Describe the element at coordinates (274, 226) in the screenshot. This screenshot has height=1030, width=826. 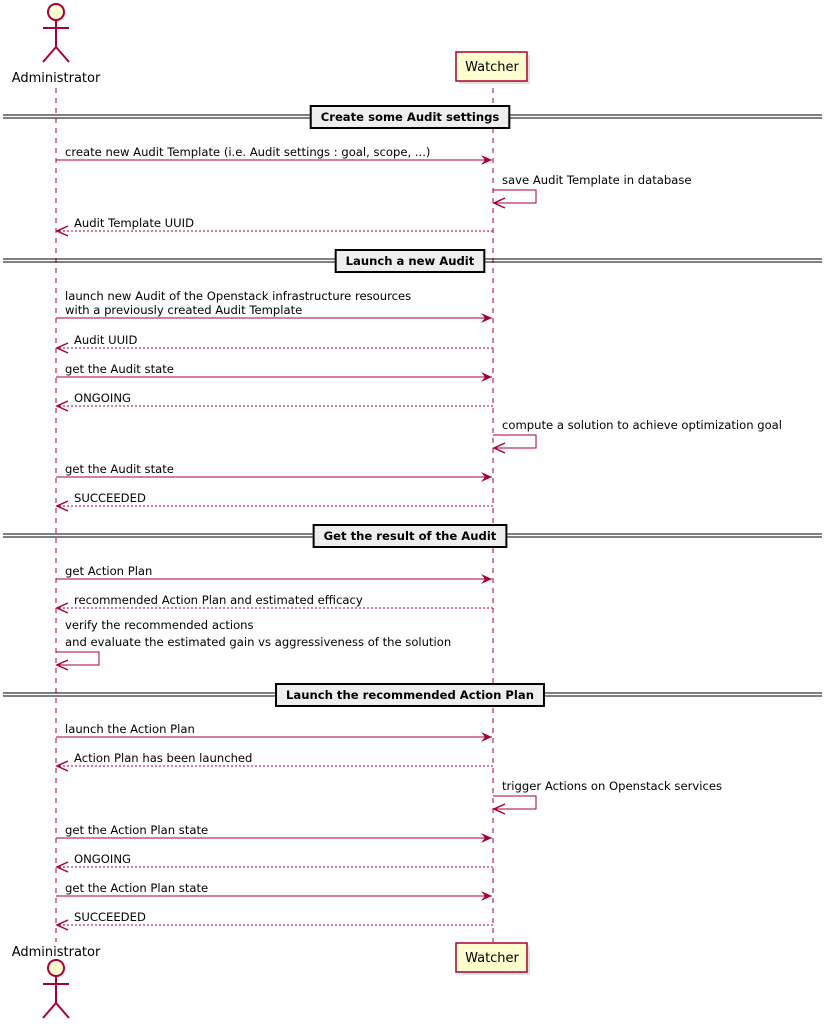
I see `return-message: Audit Template UUID` at that location.